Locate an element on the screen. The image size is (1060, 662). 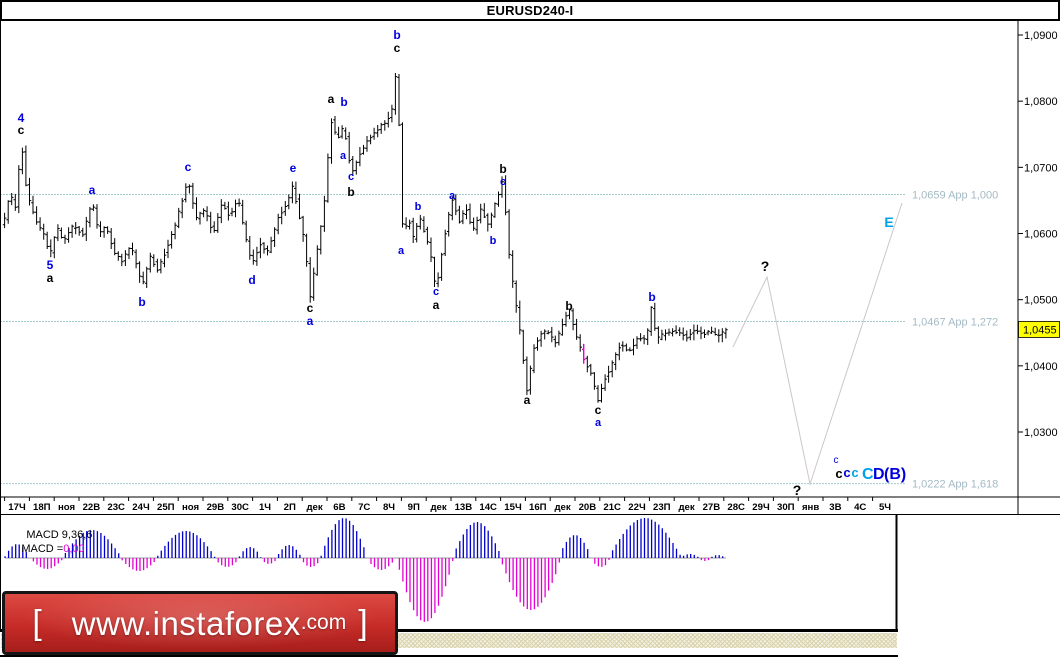
date-tick-label: 29В is located at coordinates (216, 507).